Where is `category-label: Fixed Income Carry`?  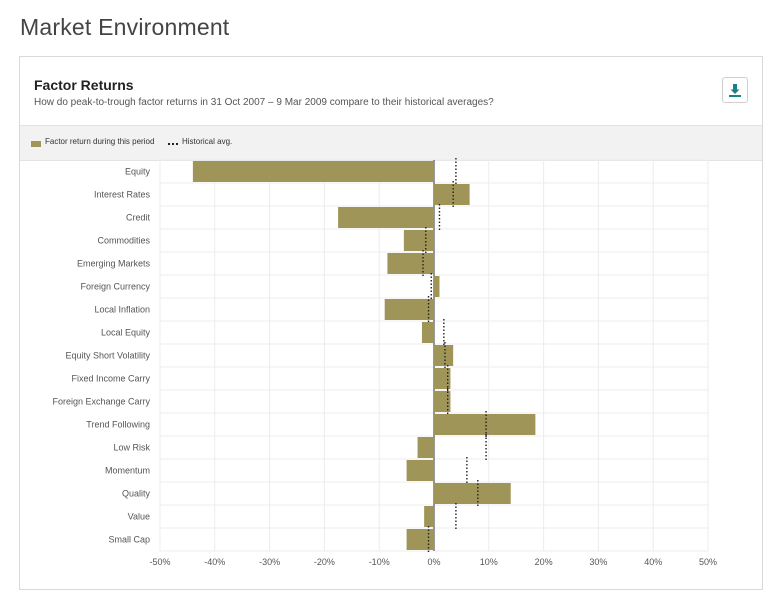
category-label: Fixed Income Carry is located at coordinates (110, 379).